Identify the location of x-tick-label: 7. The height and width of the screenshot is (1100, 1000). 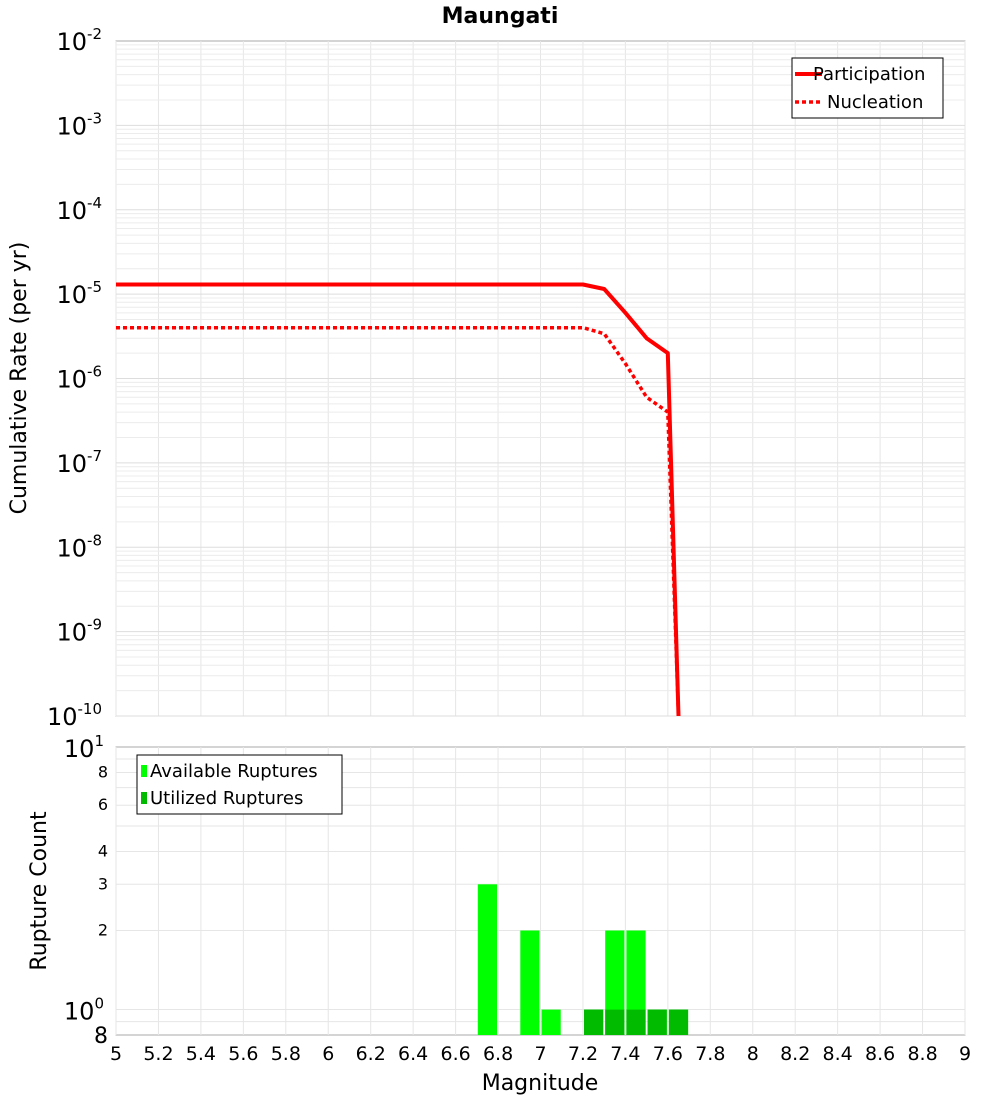
(540, 1054).